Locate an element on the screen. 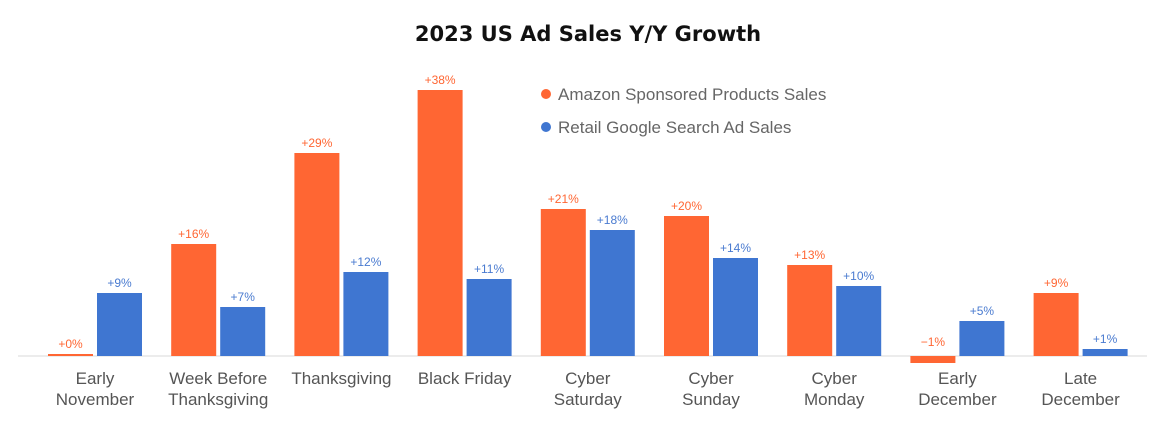  tick-label-thanksgiving: Thanksgiving is located at coordinates (341, 378).